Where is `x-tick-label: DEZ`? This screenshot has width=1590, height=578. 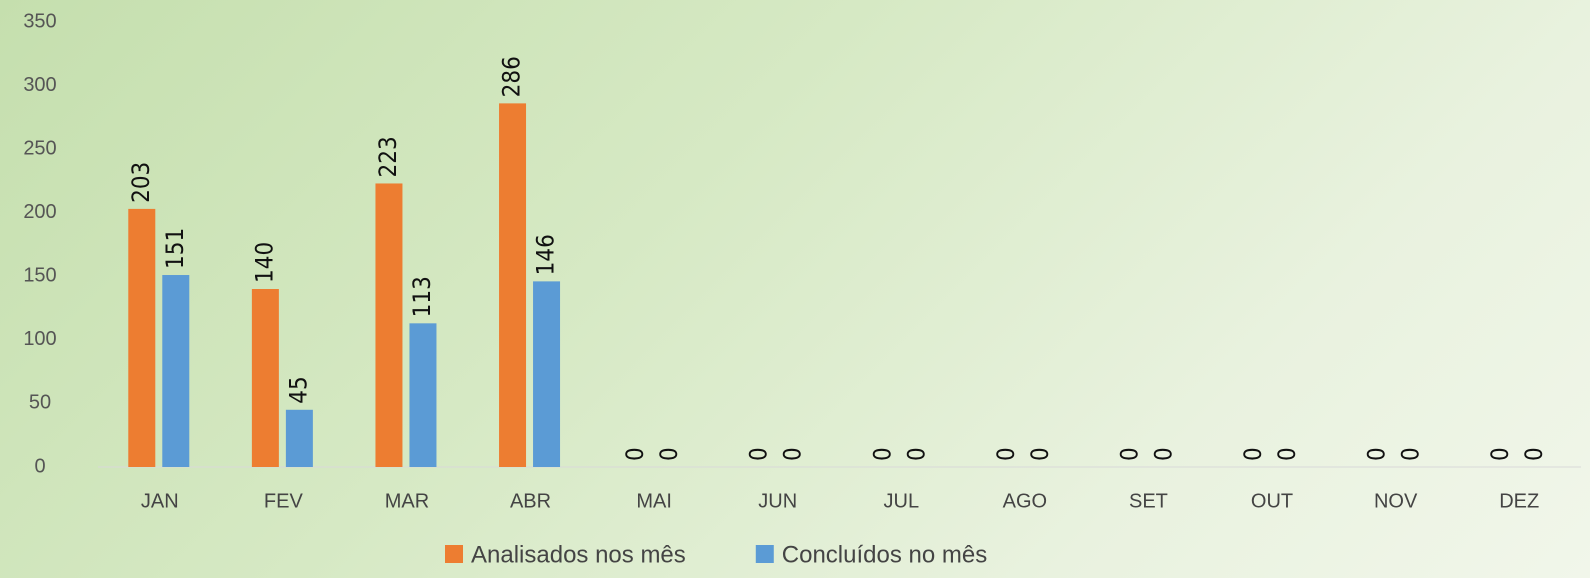 x-tick-label: DEZ is located at coordinates (1519, 501).